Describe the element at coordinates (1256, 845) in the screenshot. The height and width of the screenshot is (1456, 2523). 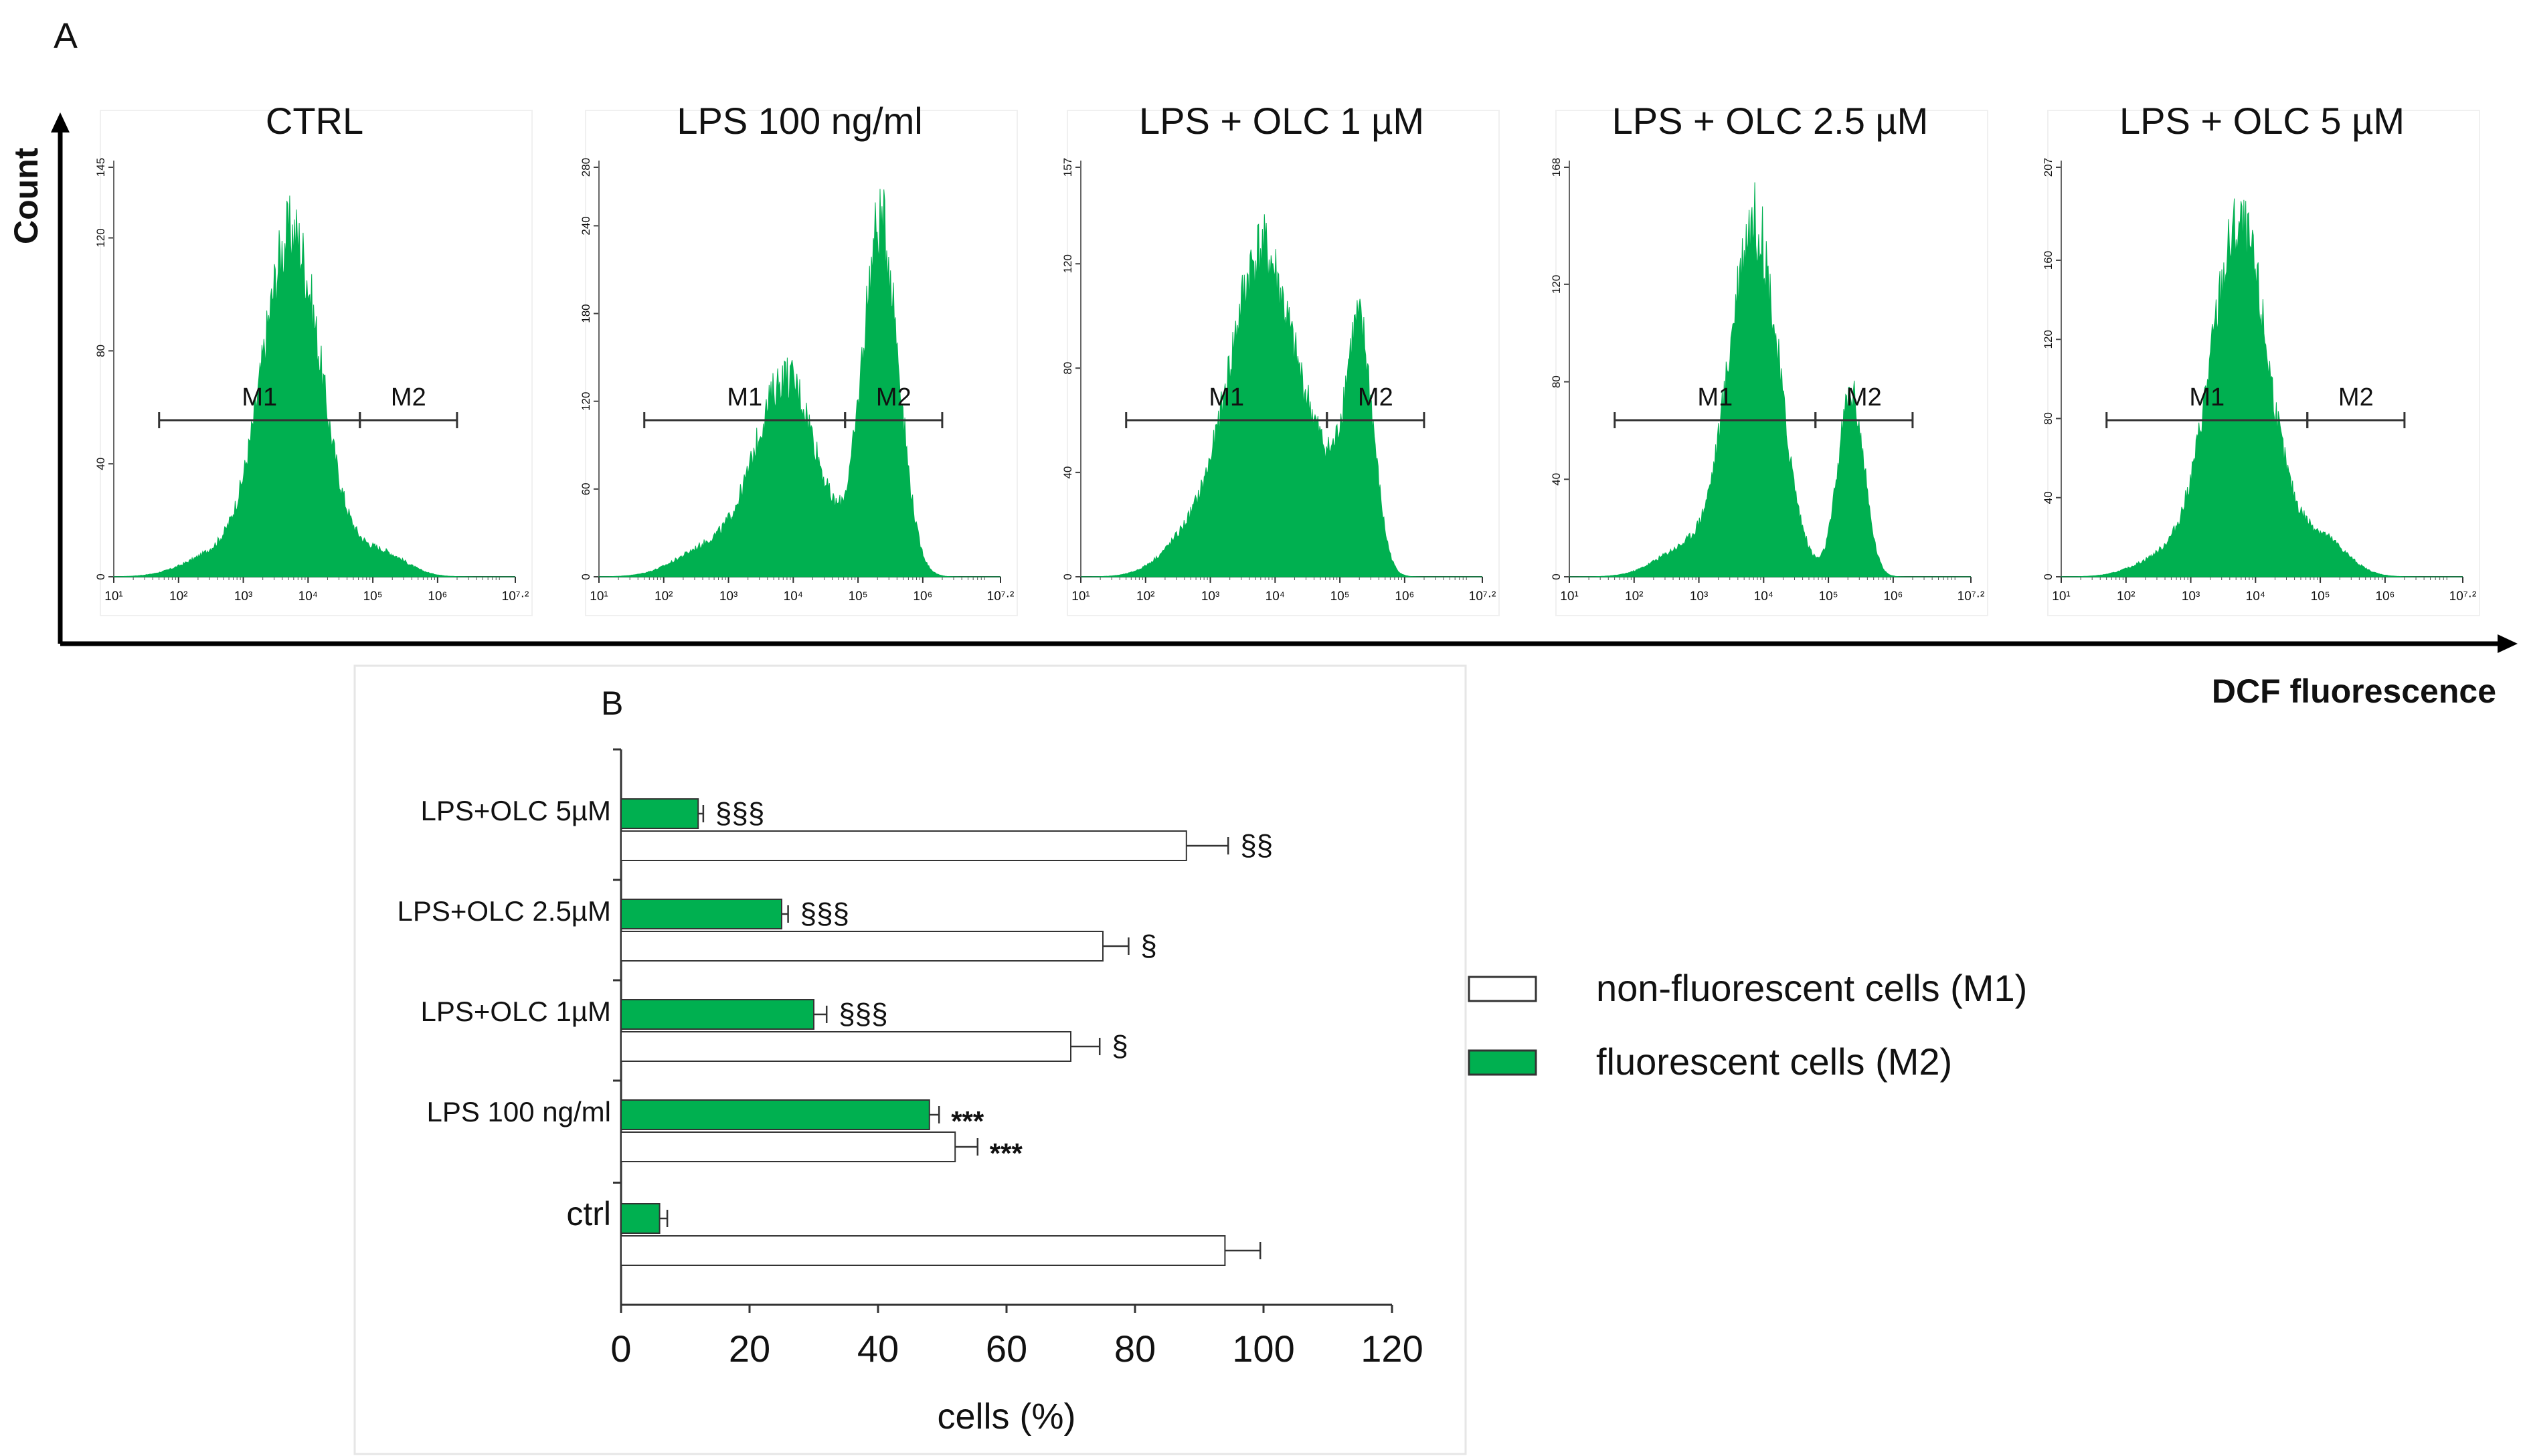
I see `significance-marker: §§` at that location.